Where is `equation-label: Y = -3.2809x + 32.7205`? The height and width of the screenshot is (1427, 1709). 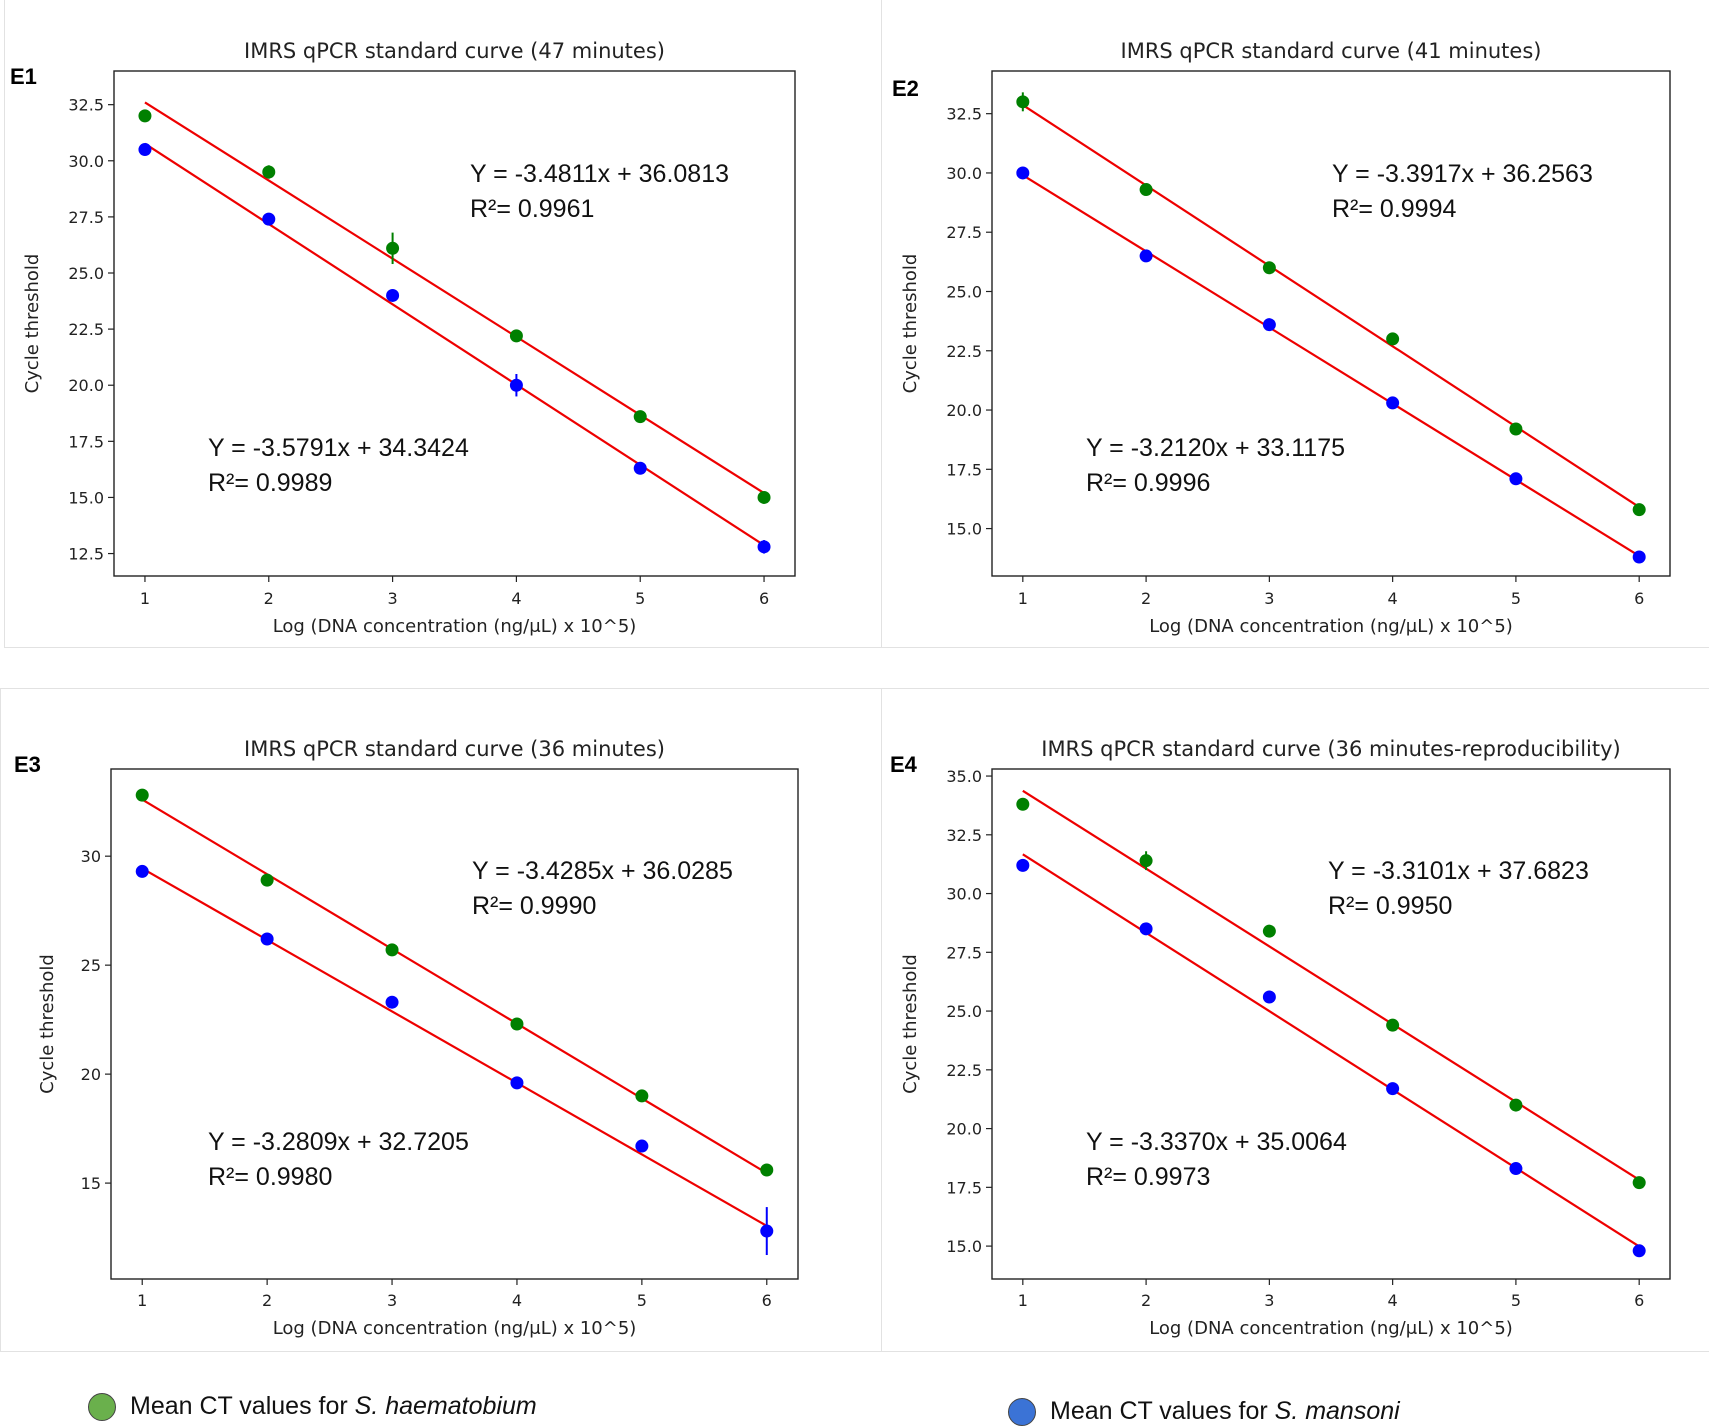 equation-label: Y = -3.2809x + 32.7205 is located at coordinates (338, 1142).